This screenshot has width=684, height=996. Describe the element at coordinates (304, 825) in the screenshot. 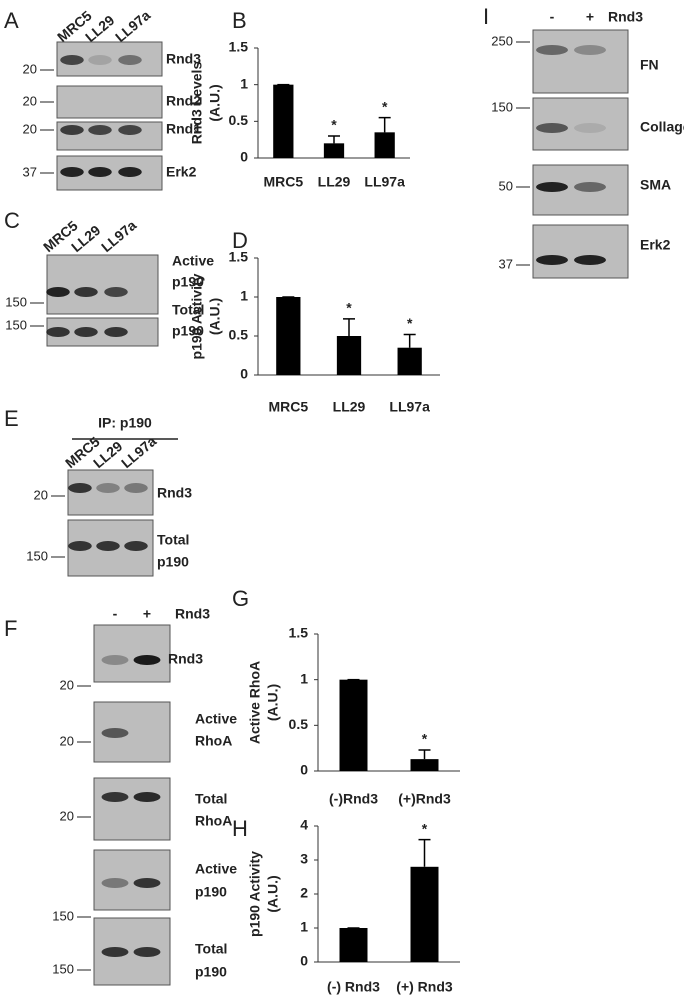

I see `y-tick-label: 4` at that location.